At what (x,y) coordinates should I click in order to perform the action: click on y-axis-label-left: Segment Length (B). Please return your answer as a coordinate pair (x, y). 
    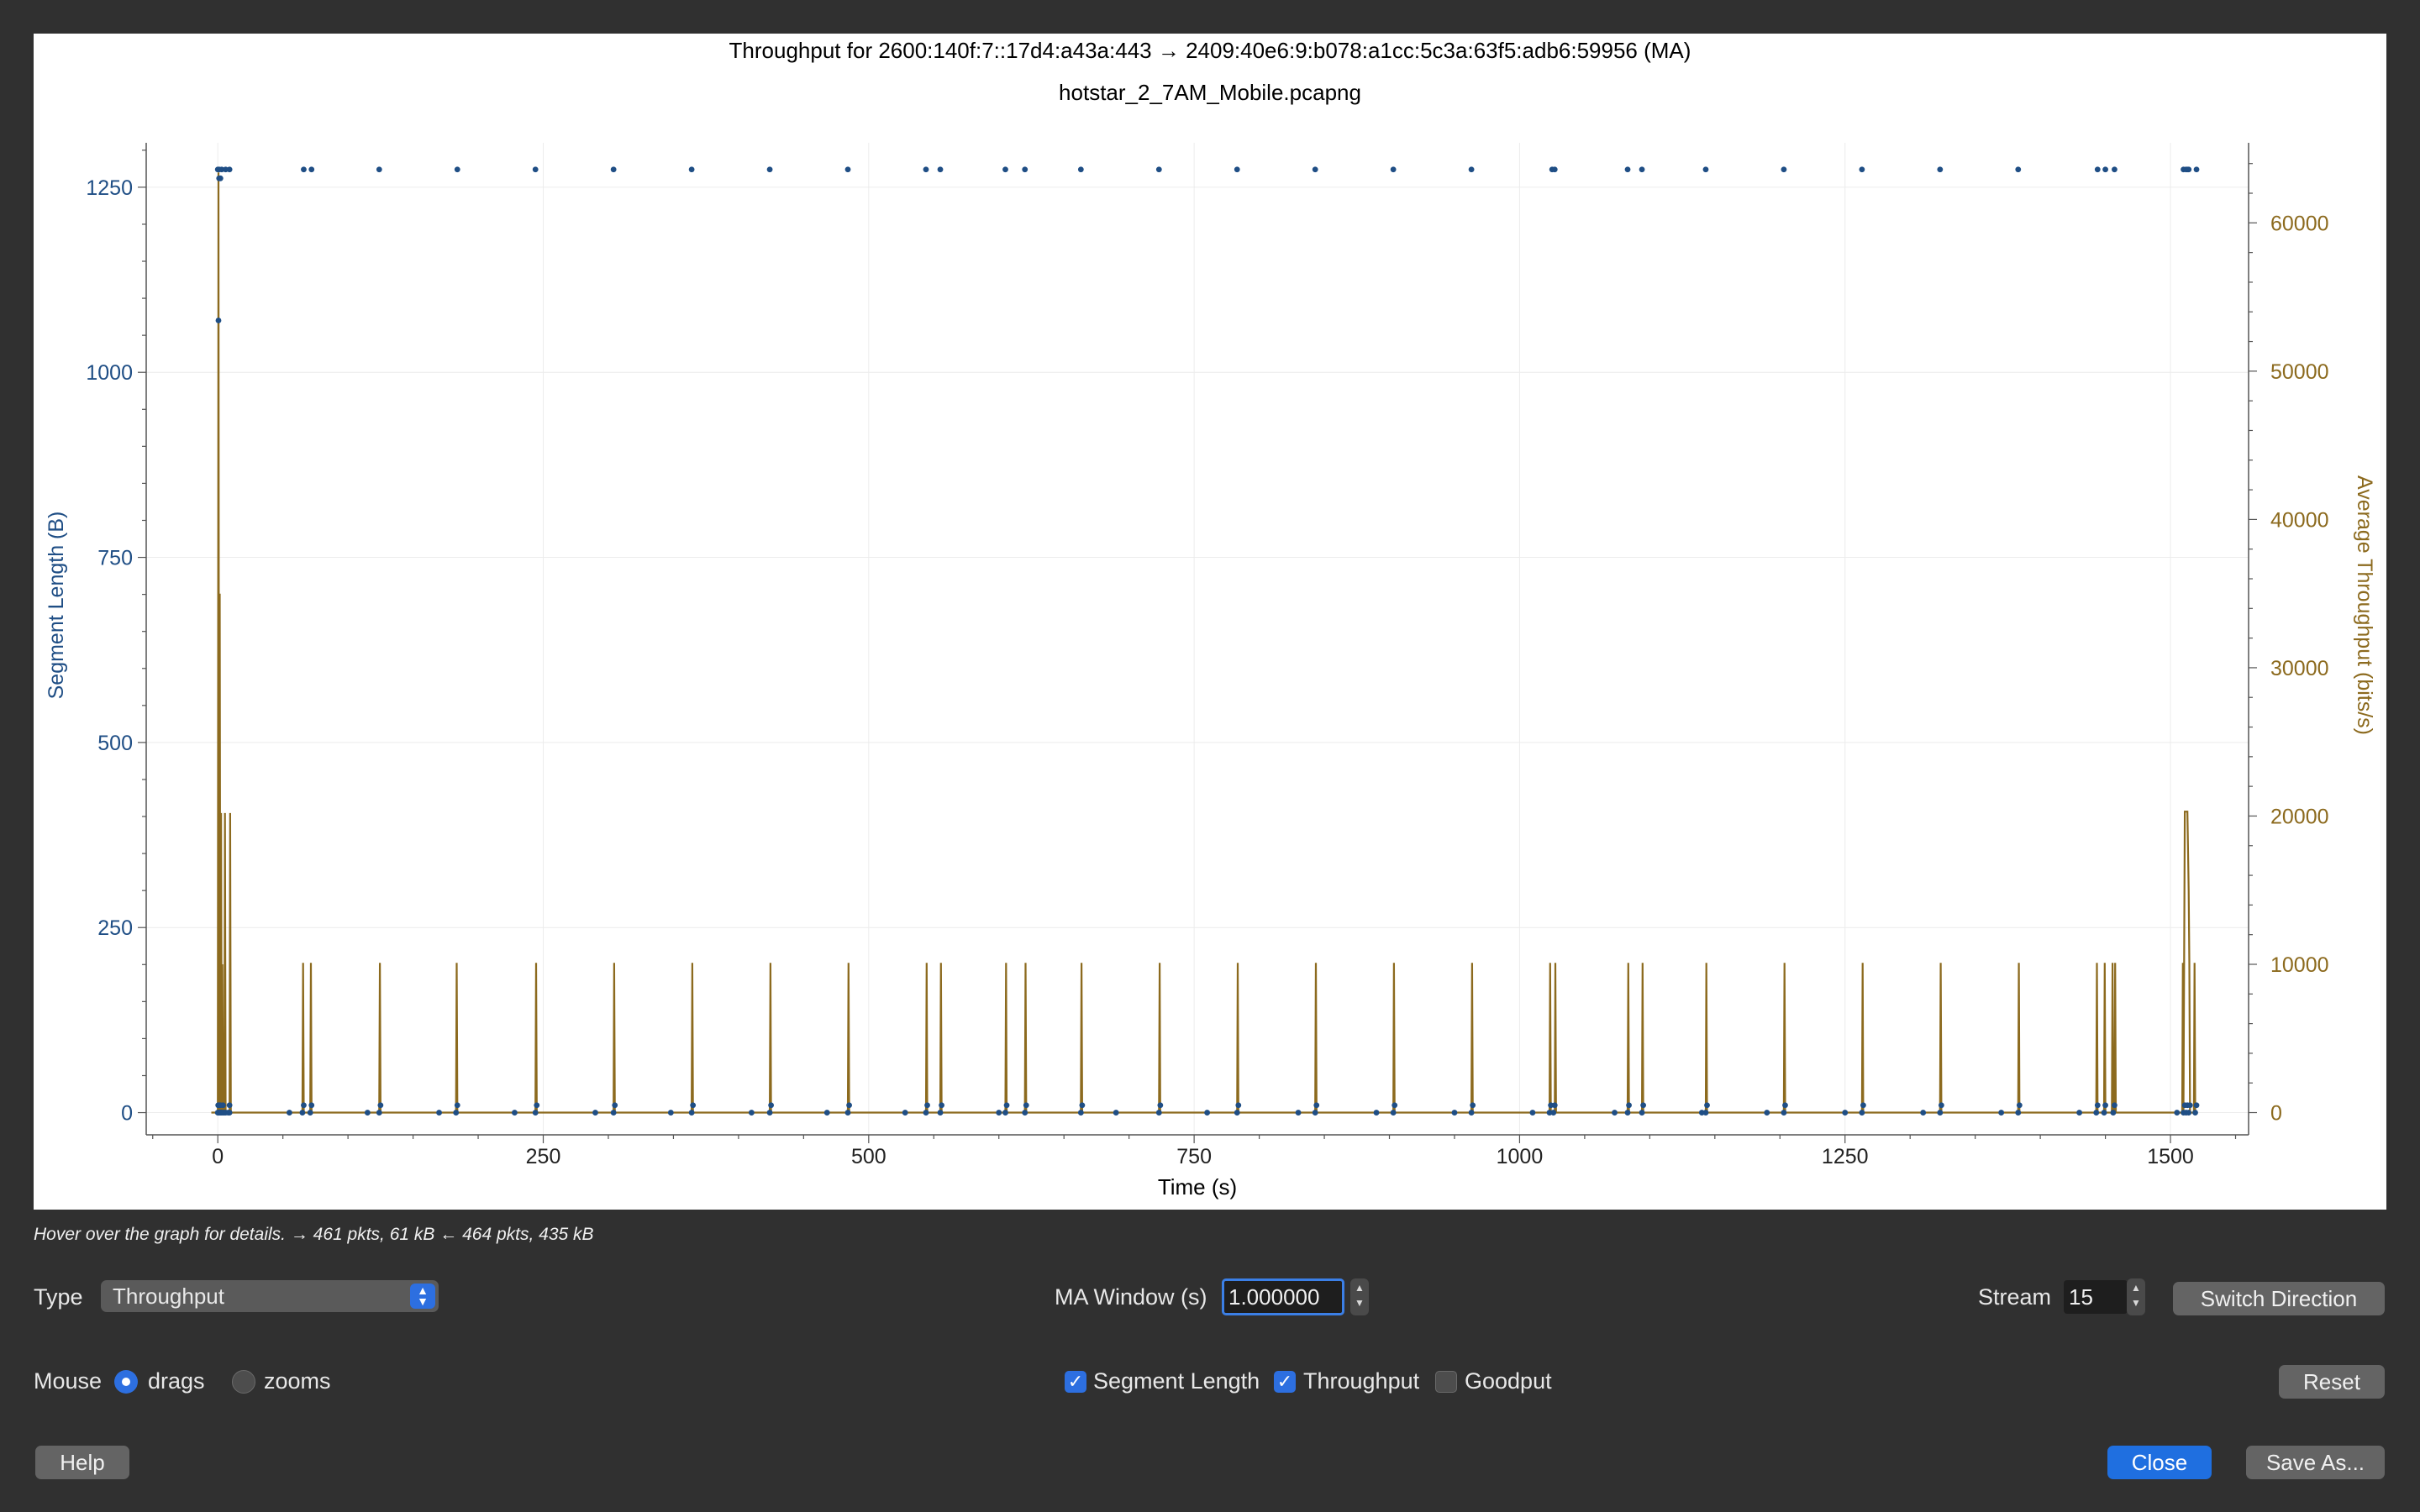
    Looking at the image, I should click on (56, 606).